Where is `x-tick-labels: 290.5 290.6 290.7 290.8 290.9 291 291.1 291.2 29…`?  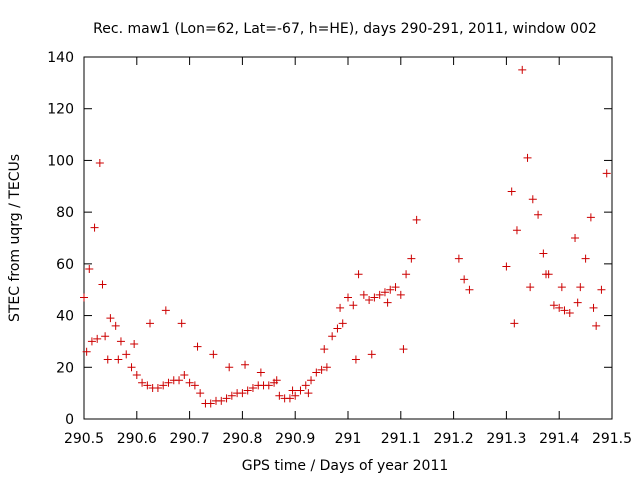
x-tick-labels: 290.5 290.6 290.7 290.8 290.9 291 291.1 291.2 29… is located at coordinates (348, 439).